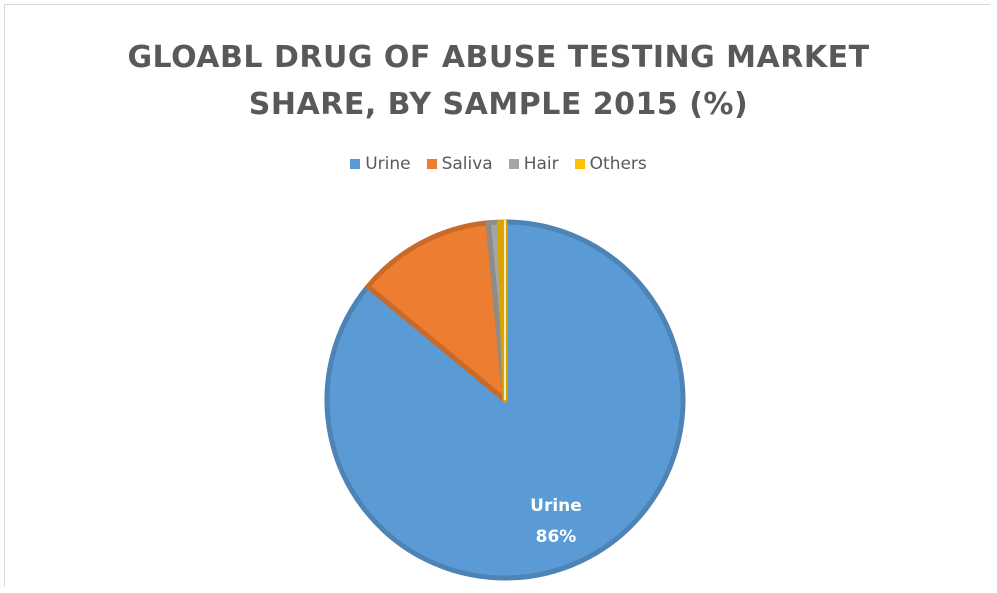  What do you see at coordinates (498, 57) in the screenshot?
I see `chart-title-line-1: GLOABL DRUG OF ABUSE TESTING MARKET` at bounding box center [498, 57].